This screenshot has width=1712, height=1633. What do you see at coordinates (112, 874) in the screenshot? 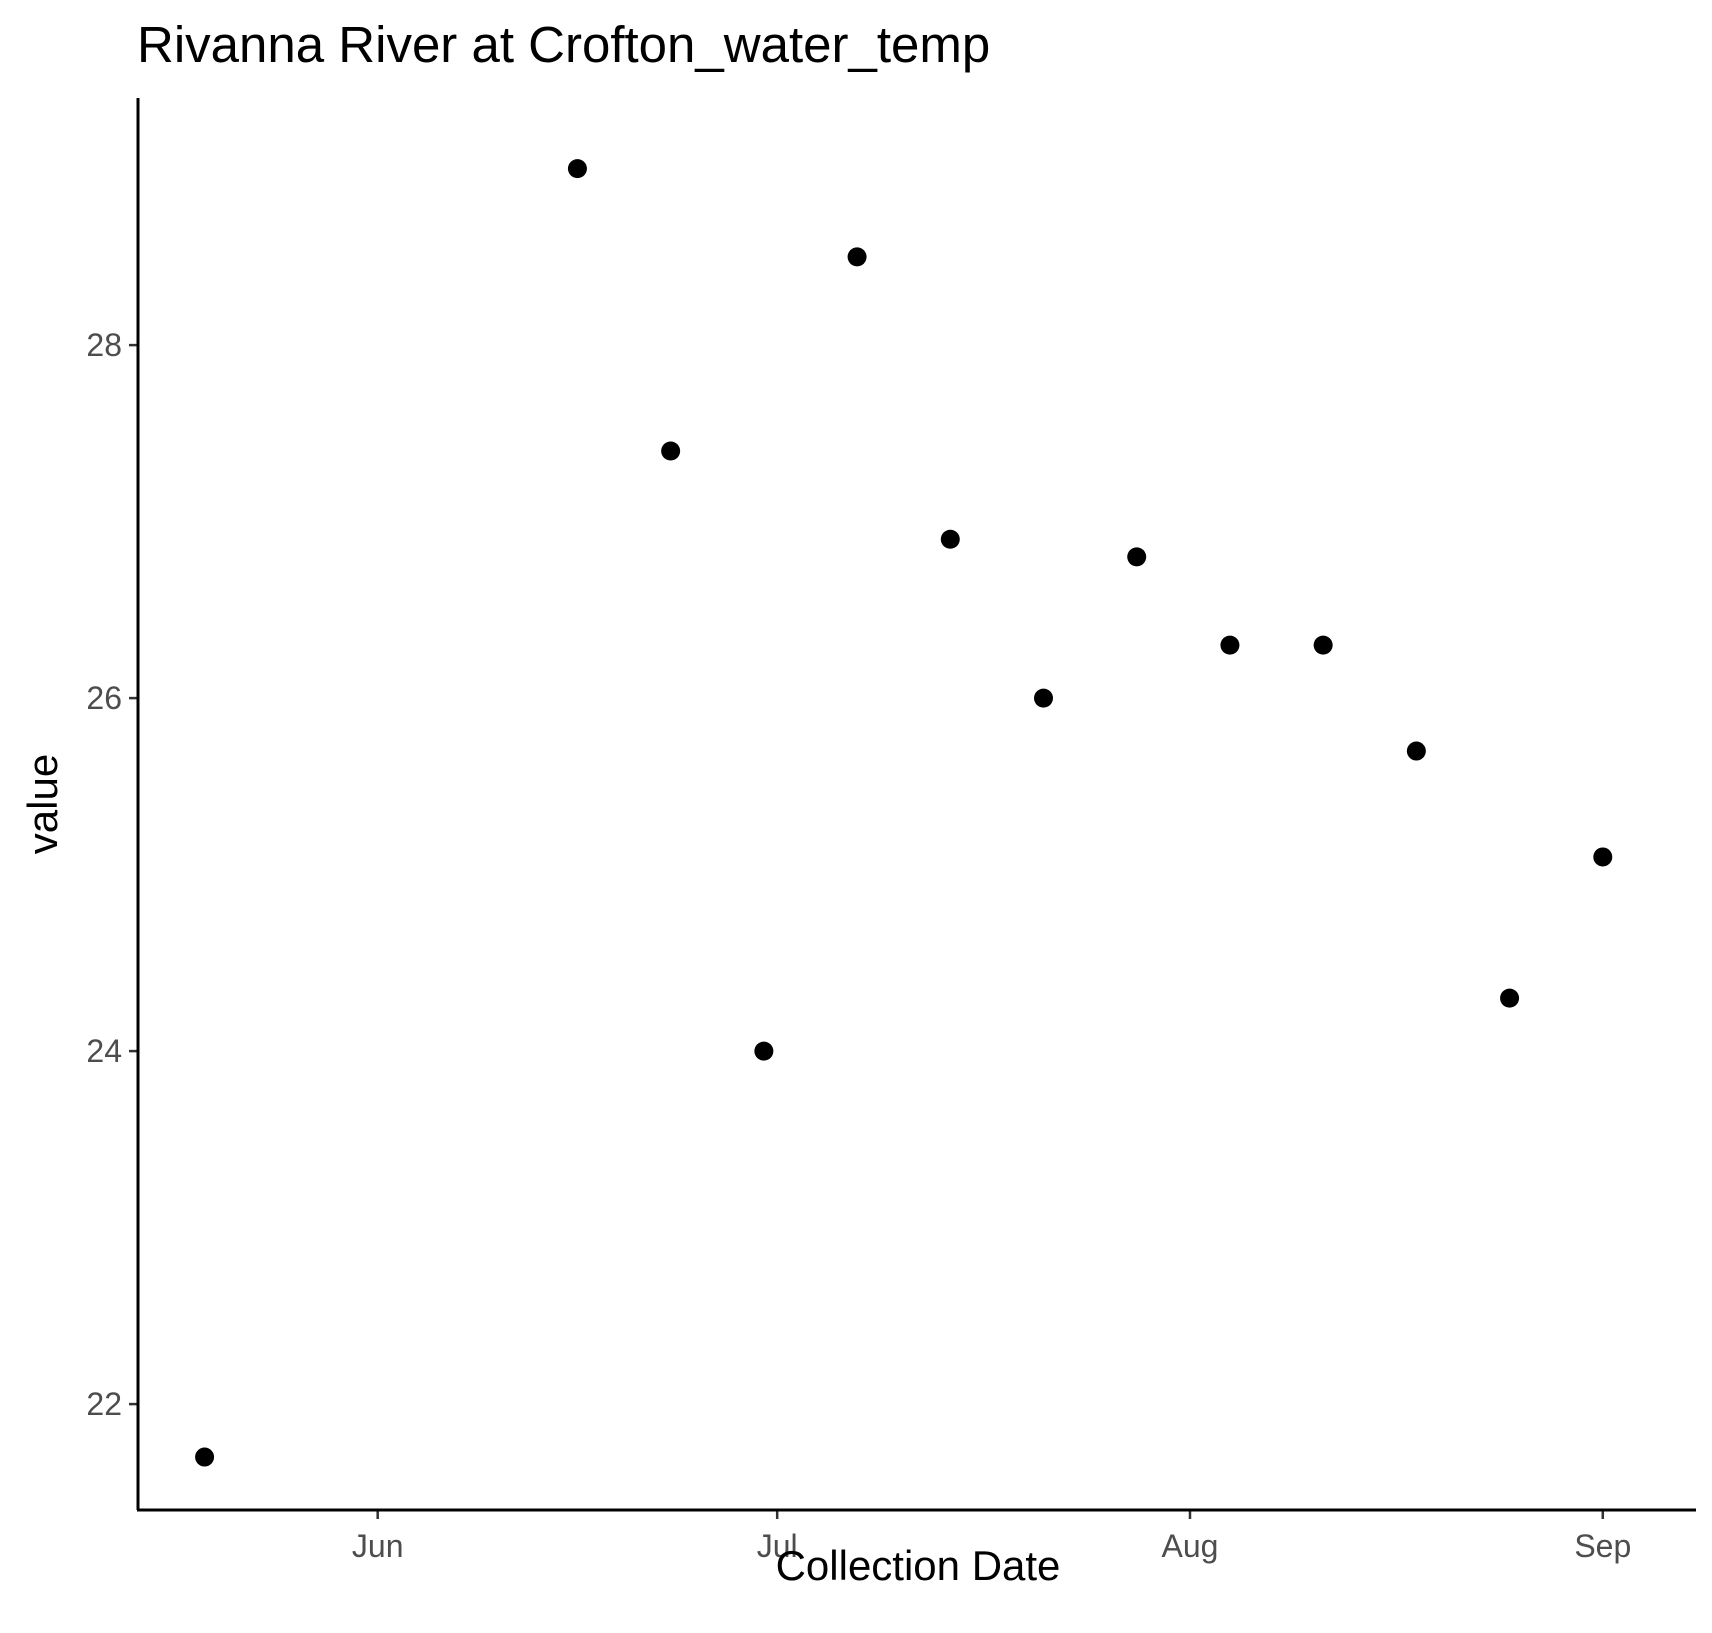
I see `y-axis-ticks: 22 24 26 28` at bounding box center [112, 874].